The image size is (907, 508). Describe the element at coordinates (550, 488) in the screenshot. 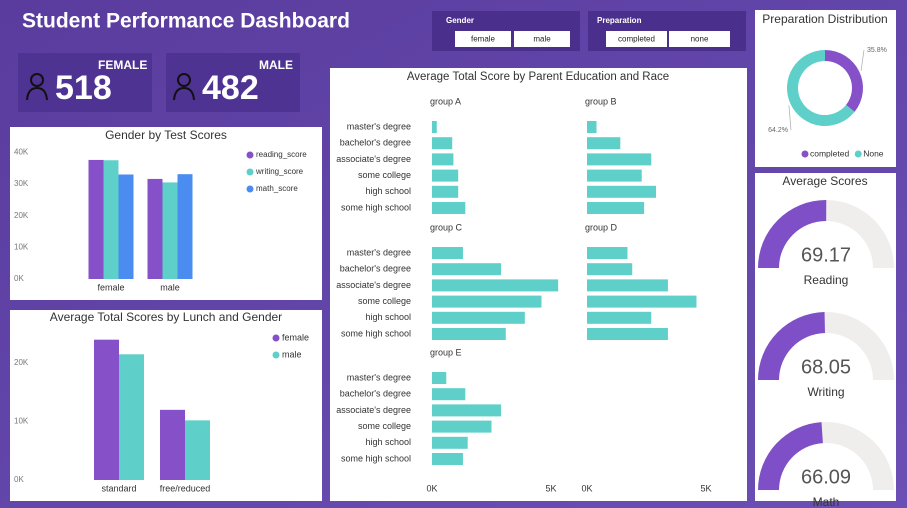

I see `x-tick-label: 5K` at that location.